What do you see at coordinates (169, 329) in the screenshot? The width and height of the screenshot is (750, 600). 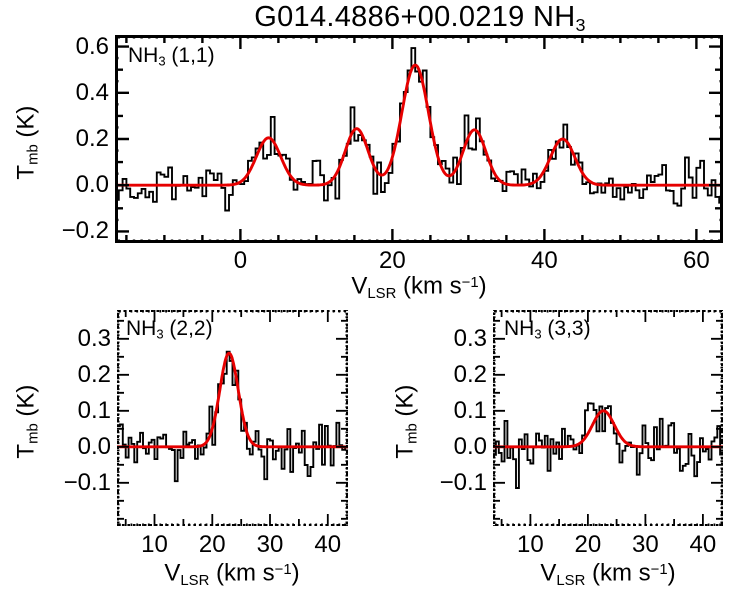 I see `panel-label-nh3-22: NH3 (2,2)` at bounding box center [169, 329].